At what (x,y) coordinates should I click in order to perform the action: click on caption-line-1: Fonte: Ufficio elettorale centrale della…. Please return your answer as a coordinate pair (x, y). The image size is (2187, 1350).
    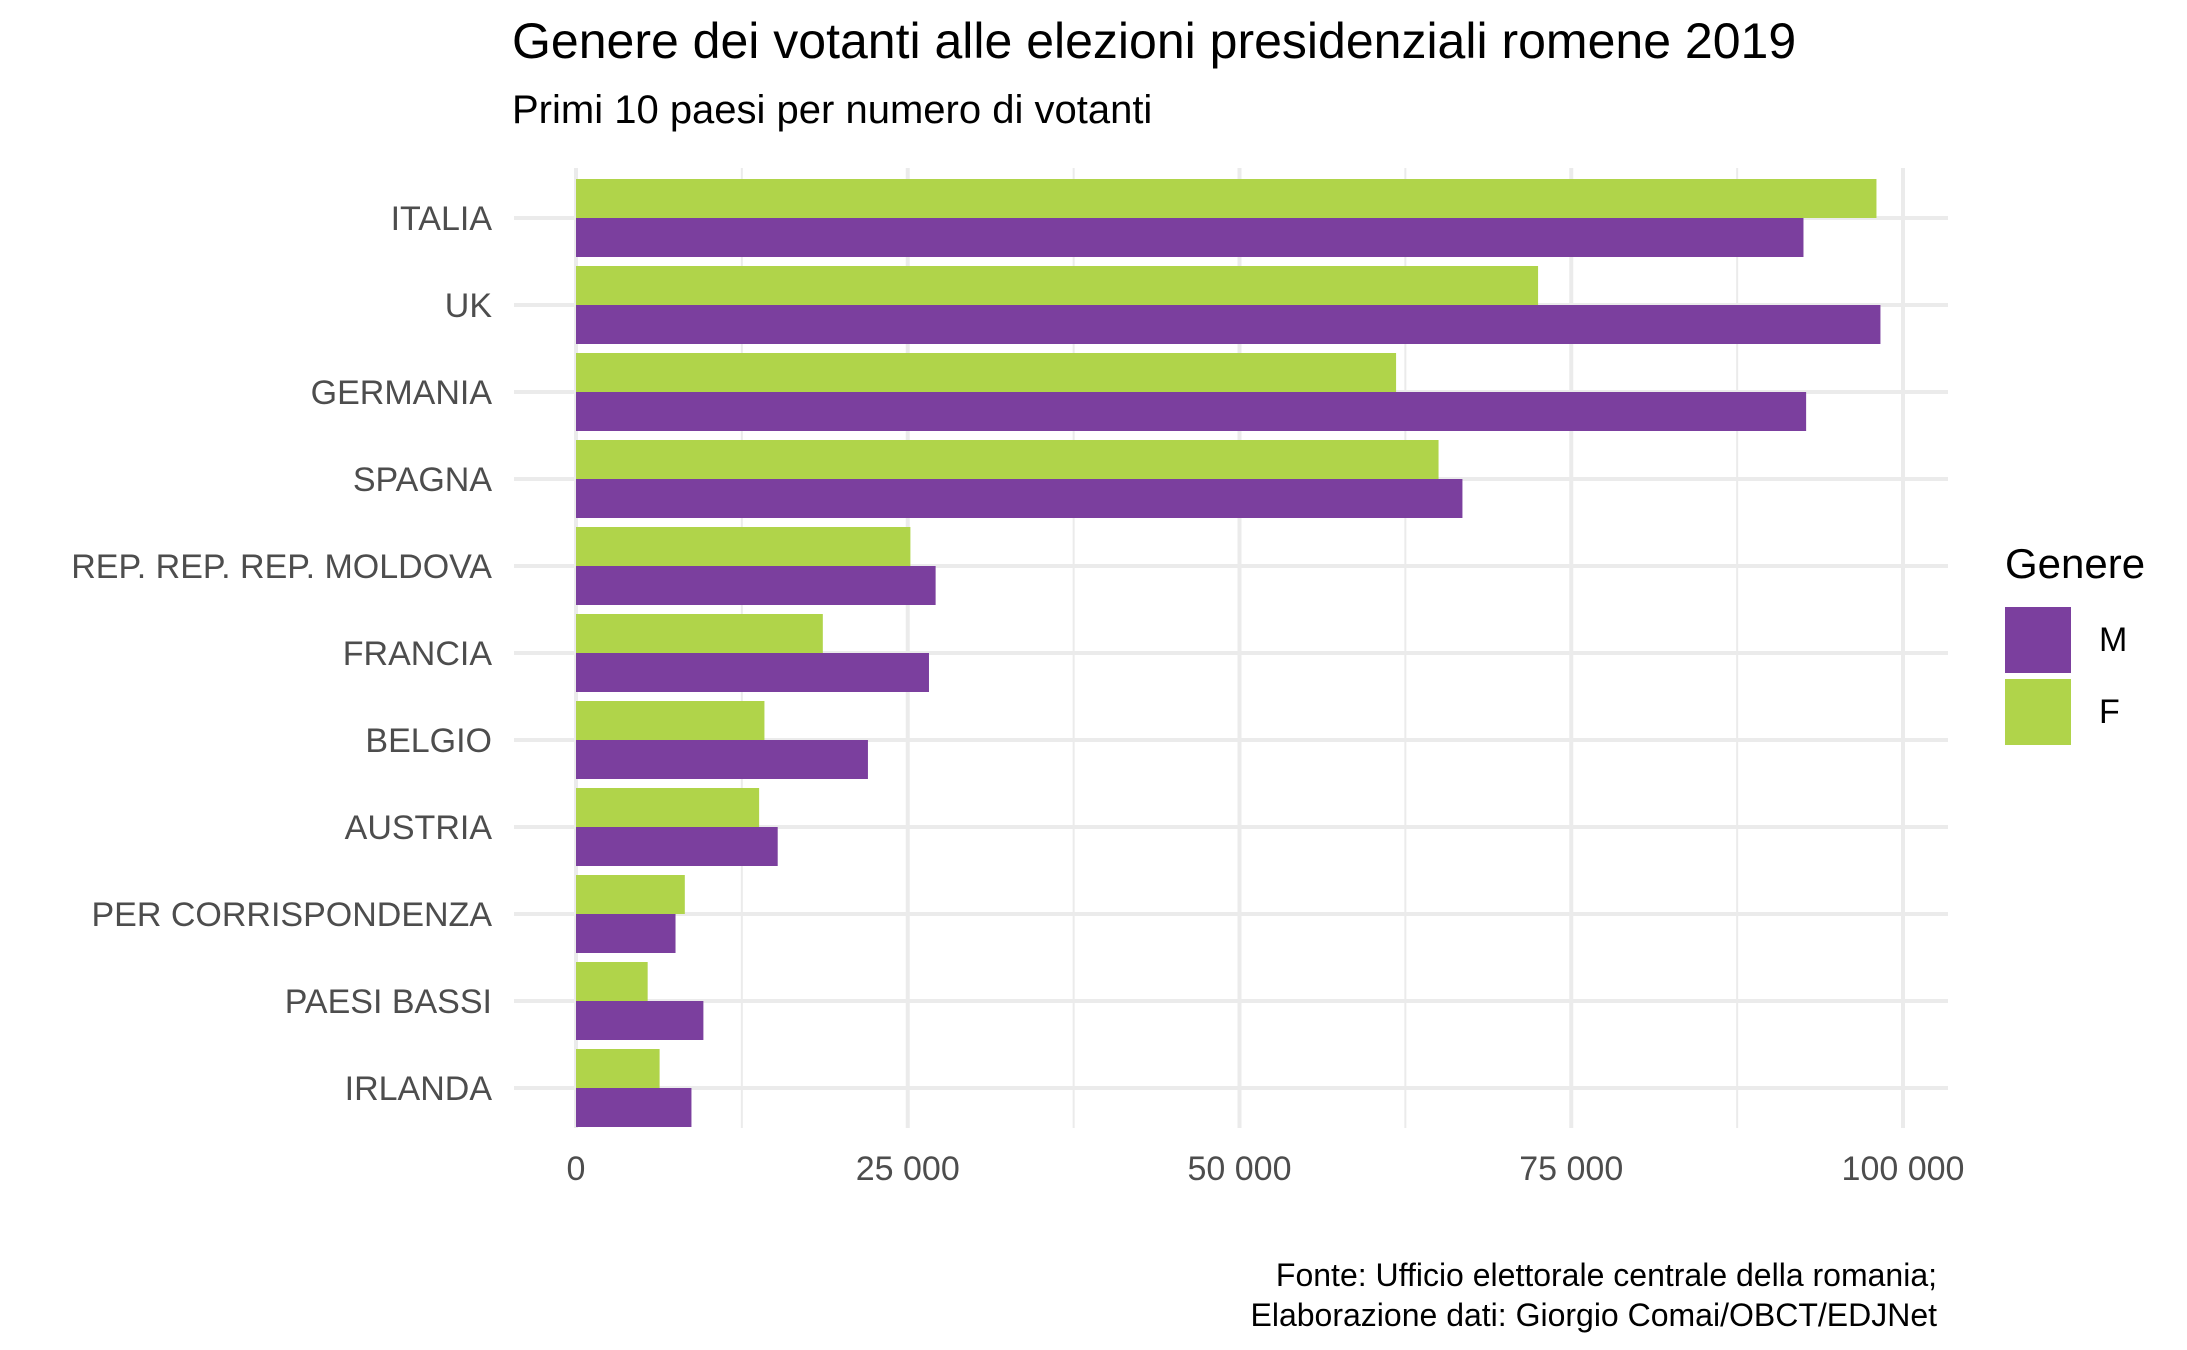
    Looking at the image, I should click on (1606, 1275).